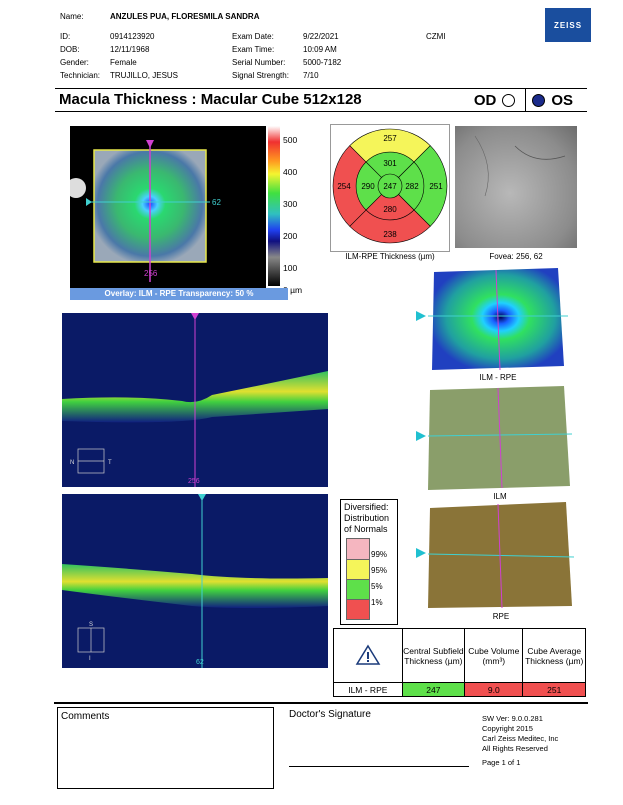 The width and height of the screenshot is (623, 805). I want to click on legend-label: 1%, so click(377, 602).